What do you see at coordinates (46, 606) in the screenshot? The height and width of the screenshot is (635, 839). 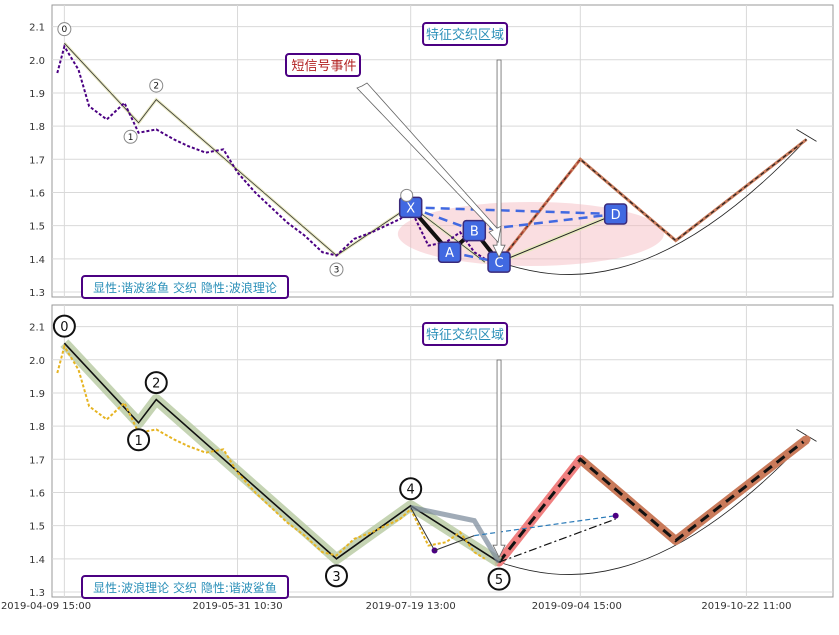 I see `x-tick-label: 2019-04-09 15:00` at bounding box center [46, 606].